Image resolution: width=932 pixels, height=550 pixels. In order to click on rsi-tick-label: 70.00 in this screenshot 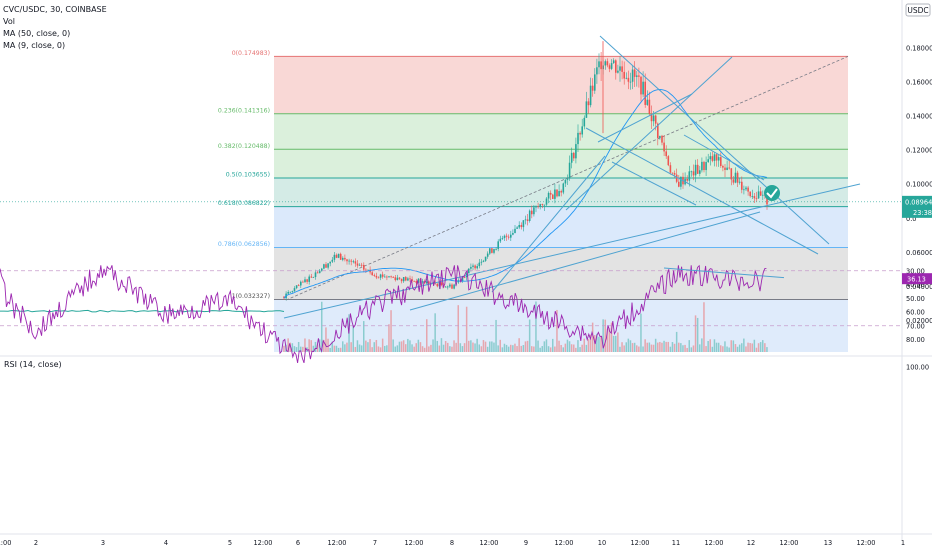, I will do `click(915, 326)`.